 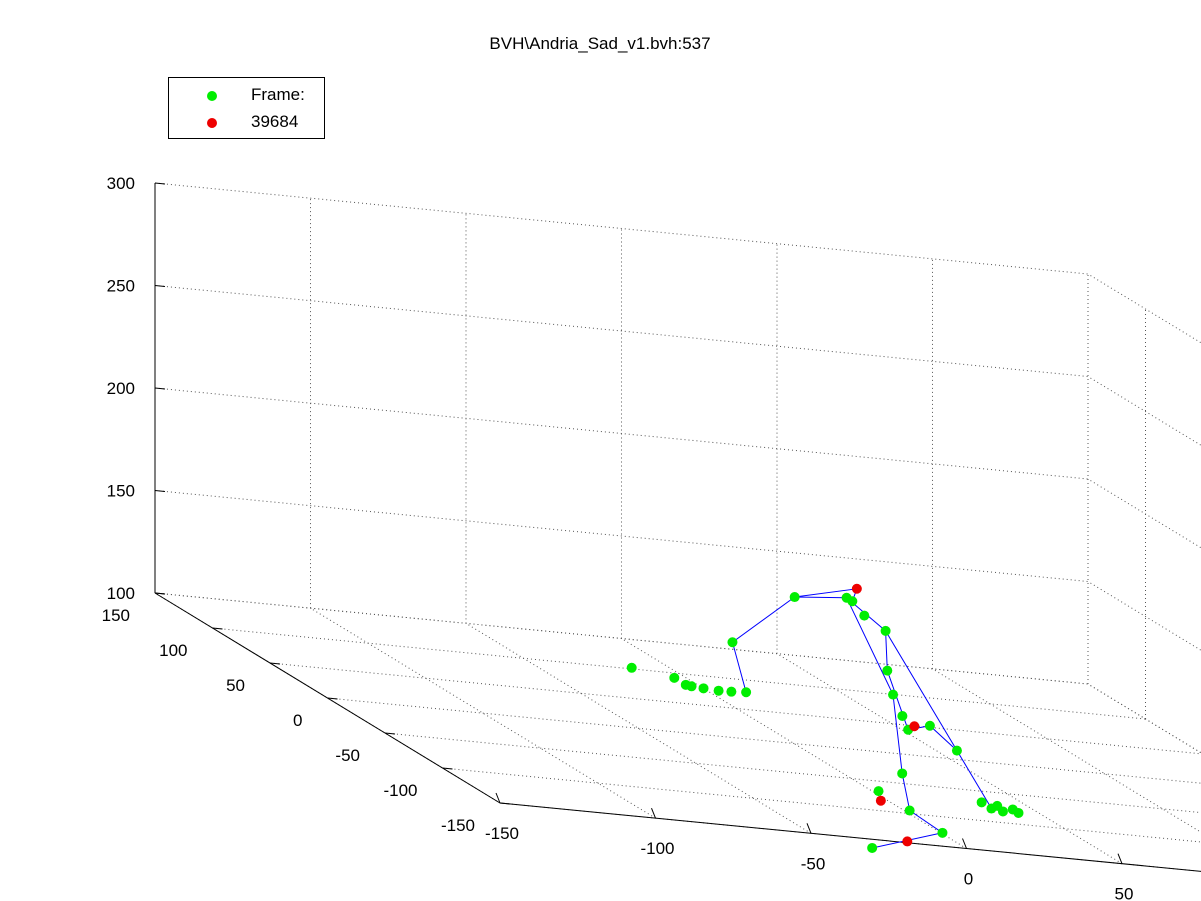 I want to click on x-axis-line, so click(x=850, y=837).